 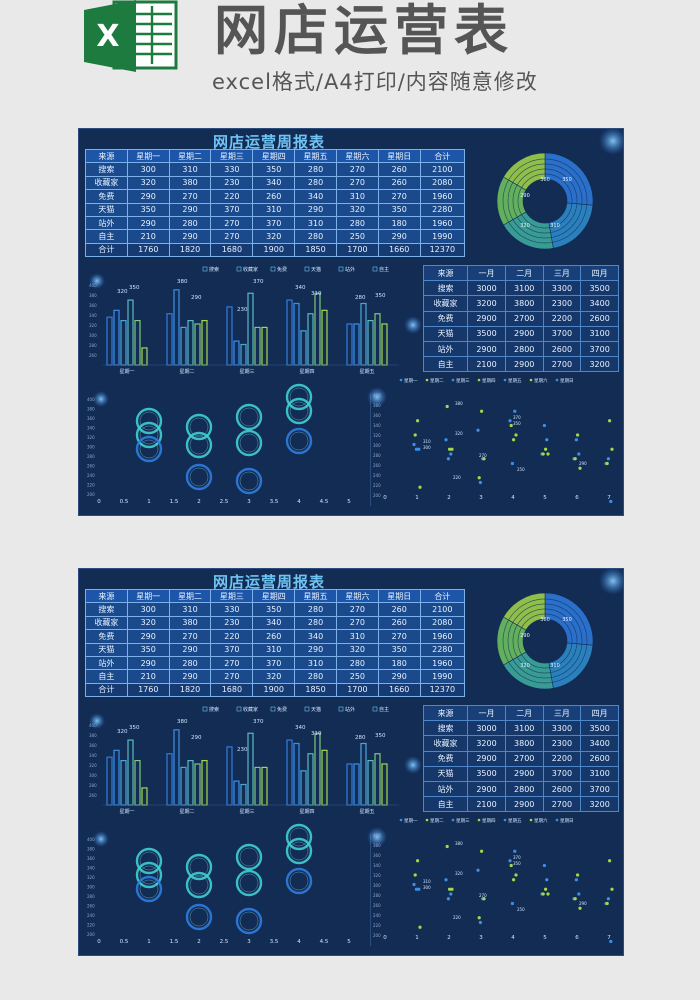 I want to click on table-row: 自主 2100 2900 2700 3200, so click(x=520, y=364).